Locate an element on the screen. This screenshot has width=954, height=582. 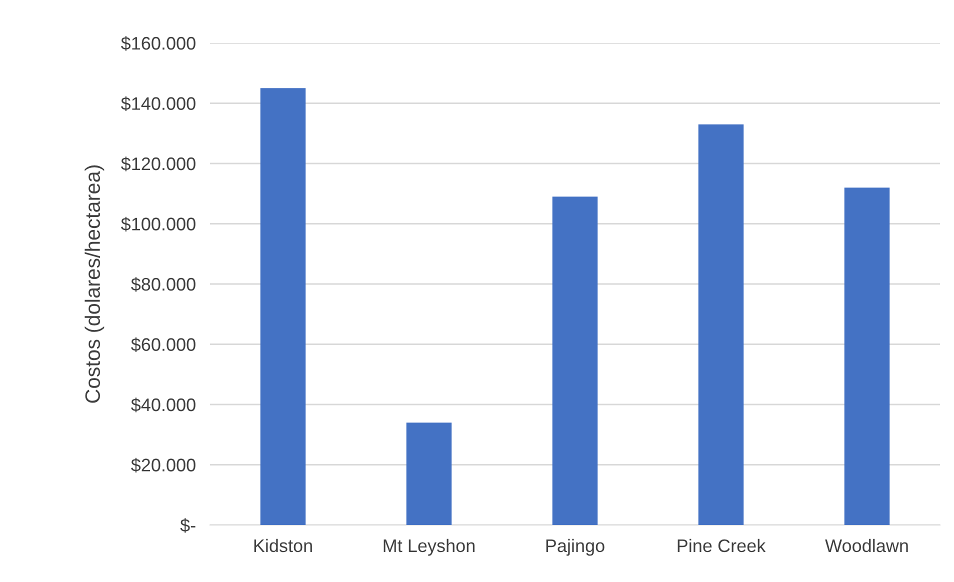
y-tick-label: $- is located at coordinates (188, 525).